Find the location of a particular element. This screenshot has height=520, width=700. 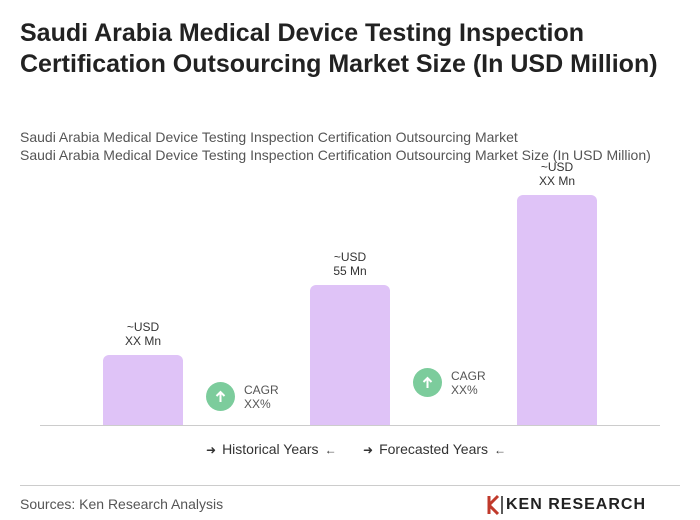

logo-text: KEN RESEARCH is located at coordinates (576, 504).